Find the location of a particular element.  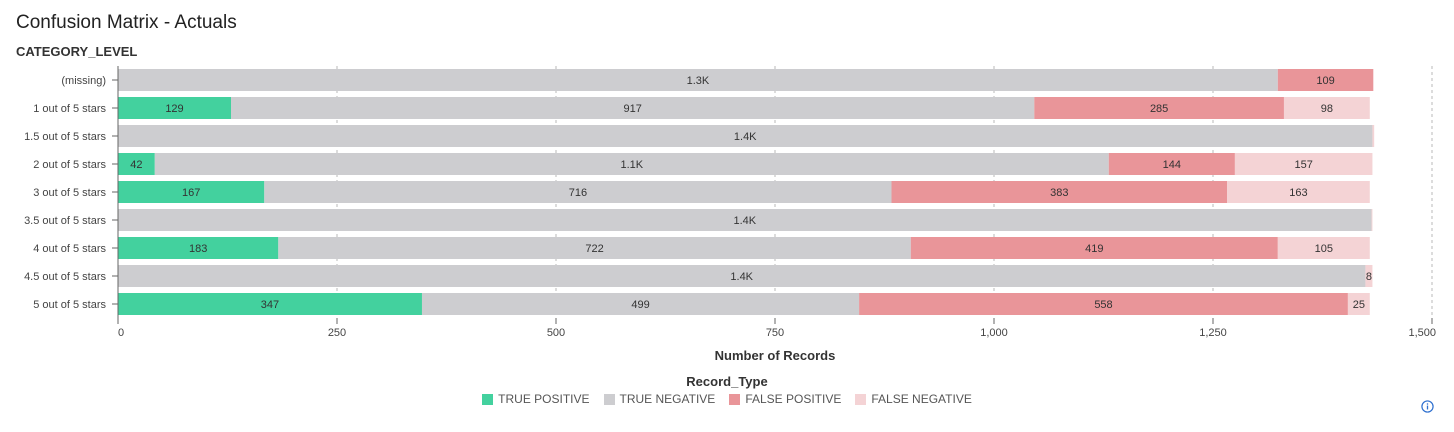

y-tick-label: 5 out of 5 stars is located at coordinates (69, 305).